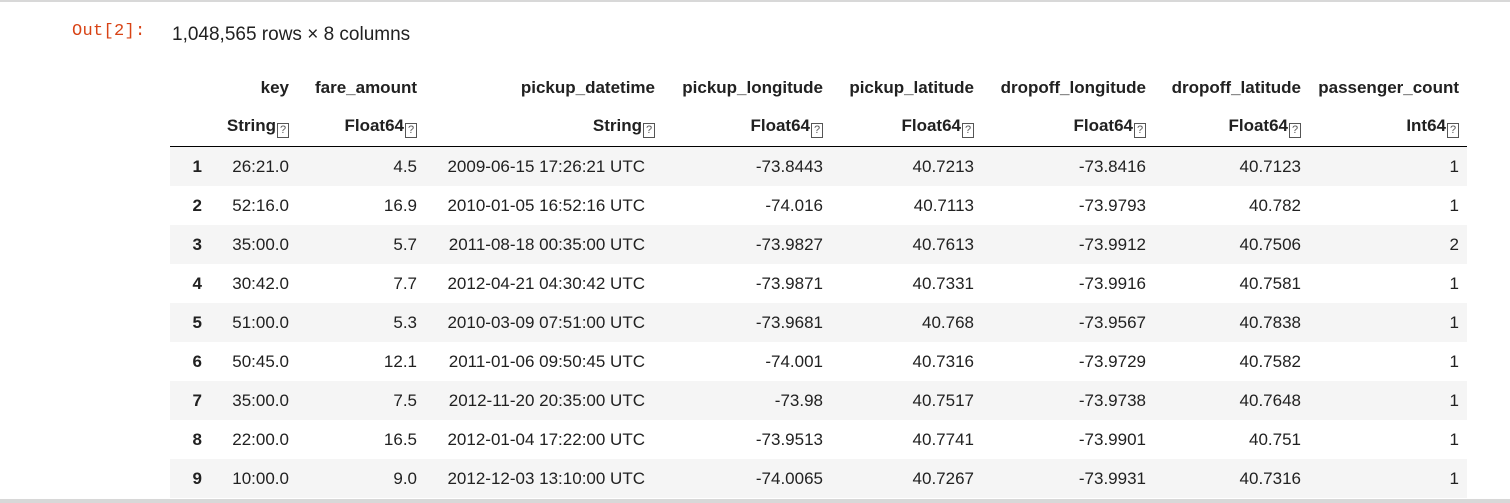 The image size is (1510, 503). I want to click on table-cell: 2012-04-21 04:30:42 UTC, so click(546, 283).